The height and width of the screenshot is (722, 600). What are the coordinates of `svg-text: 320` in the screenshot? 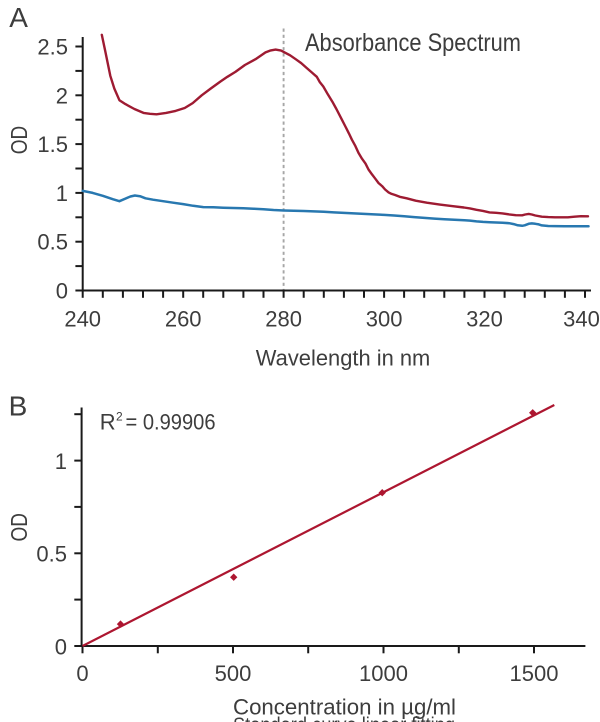 It's located at (484, 319).